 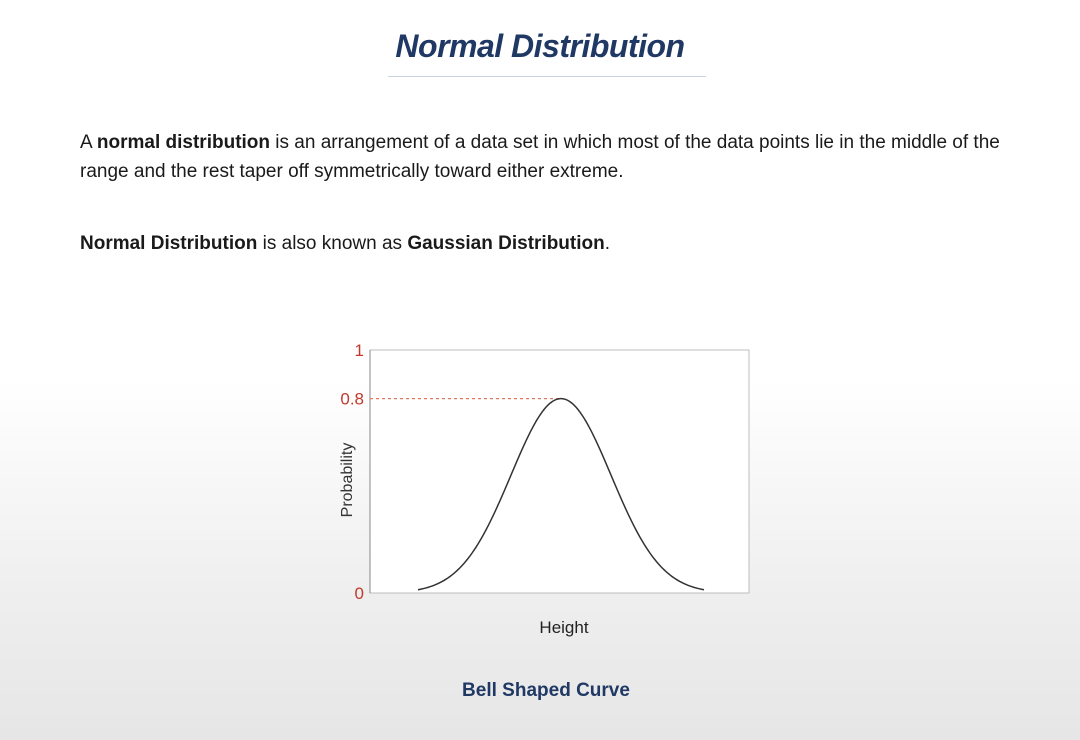 What do you see at coordinates (347, 480) in the screenshot?
I see `y-axis-label: Probability` at bounding box center [347, 480].